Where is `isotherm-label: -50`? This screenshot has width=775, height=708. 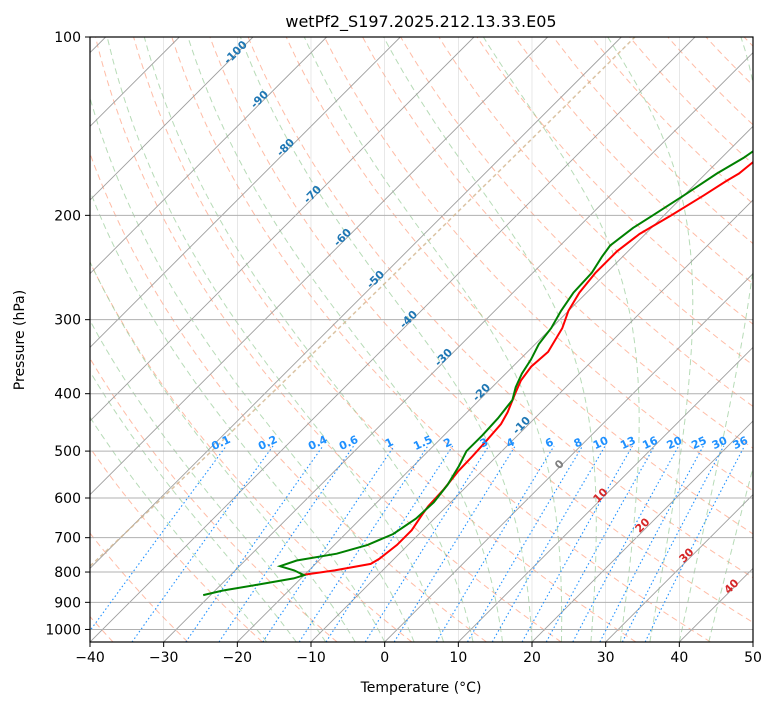 isotherm-label: -50 is located at coordinates (375, 279).